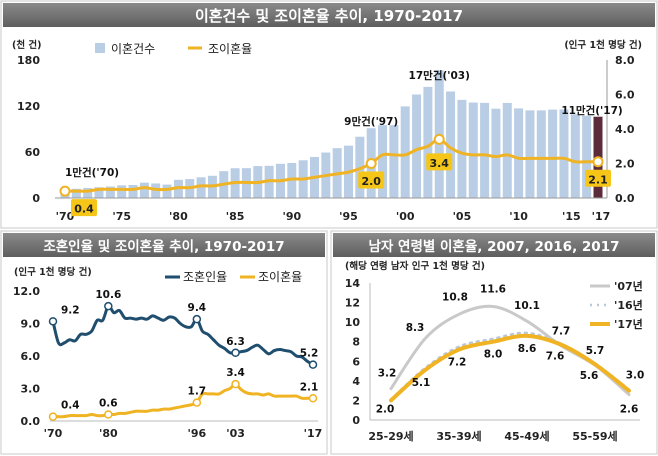 The width and height of the screenshot is (658, 456). Describe the element at coordinates (31, 389) in the screenshot. I see `y-tick: 3.0` at that location.